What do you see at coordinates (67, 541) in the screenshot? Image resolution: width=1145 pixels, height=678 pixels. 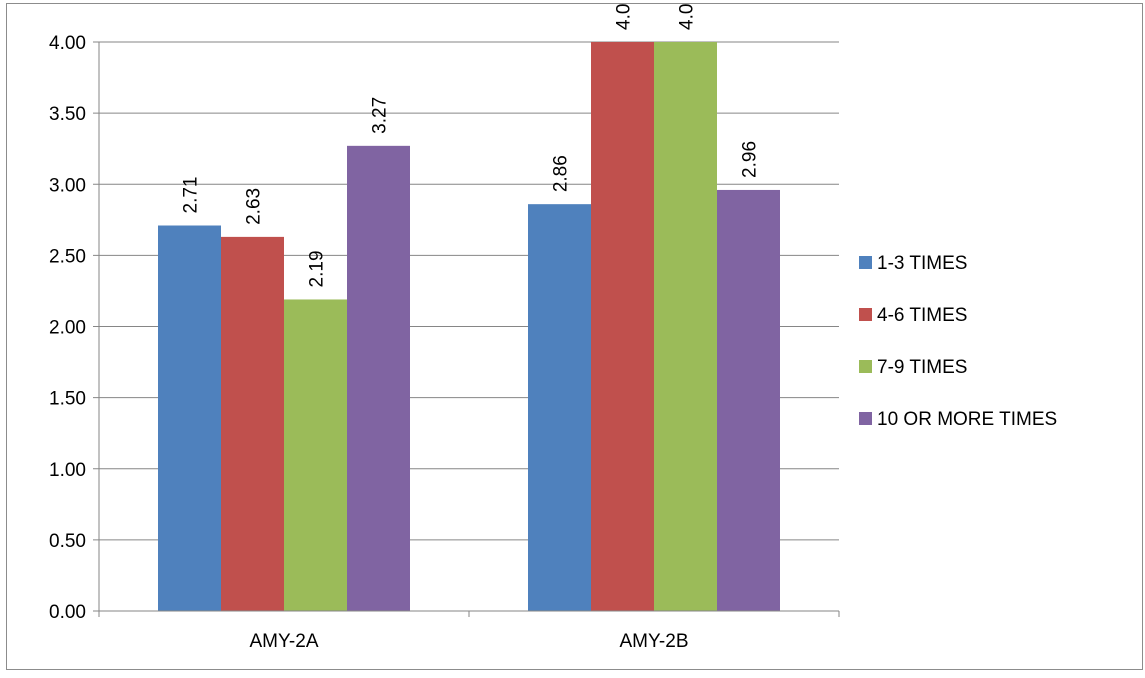 I see `y-tick-label: 0.50` at bounding box center [67, 541].